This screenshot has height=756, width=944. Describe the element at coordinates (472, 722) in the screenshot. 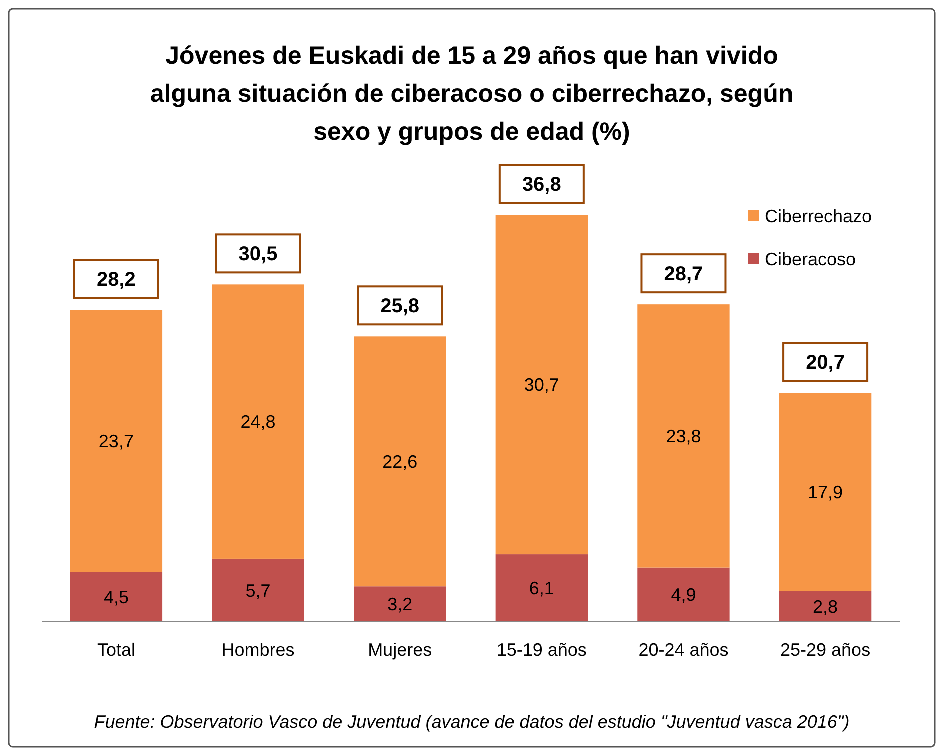

I see `source-note: Fuente: Observatorio Vasco de Juventud (avance de datos del estudio "Juventud vasca 2016")` at that location.